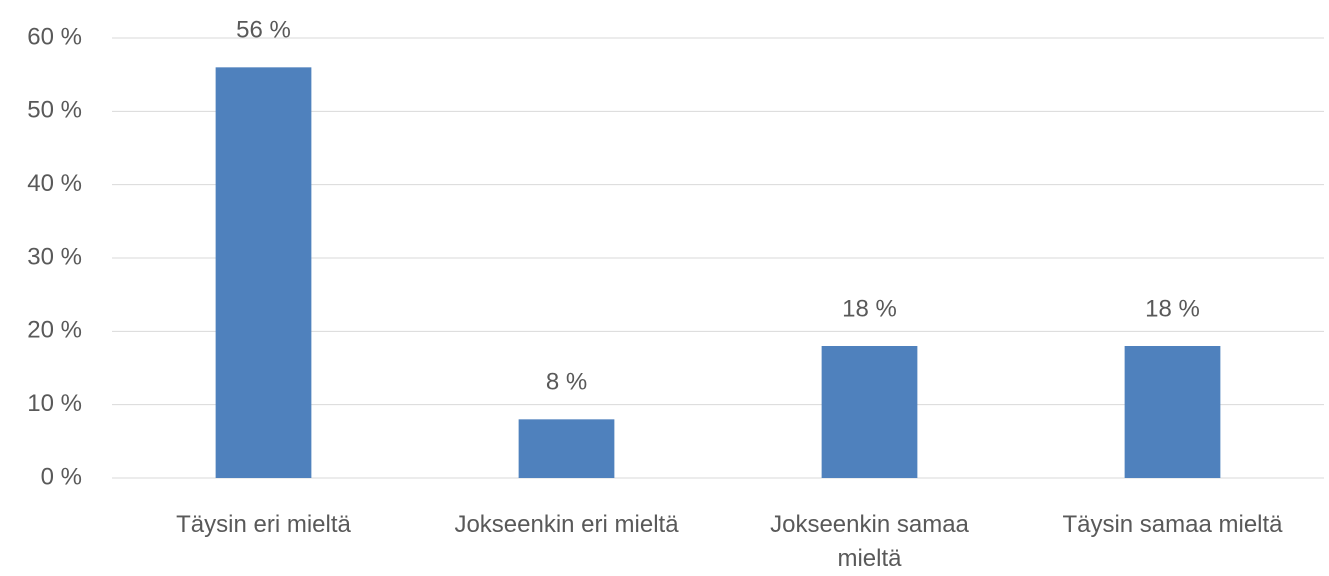 This screenshot has height=576, width=1329. Describe the element at coordinates (263, 30) in the screenshot. I see `data-label: 56 %` at that location.